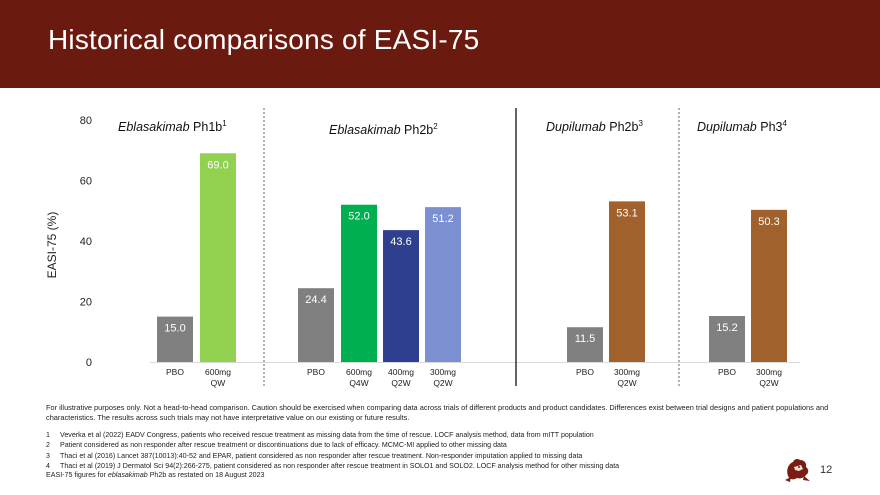 The image size is (880, 495). What do you see at coordinates (86, 121) in the screenshot?
I see `y-tick-label: 80` at bounding box center [86, 121].